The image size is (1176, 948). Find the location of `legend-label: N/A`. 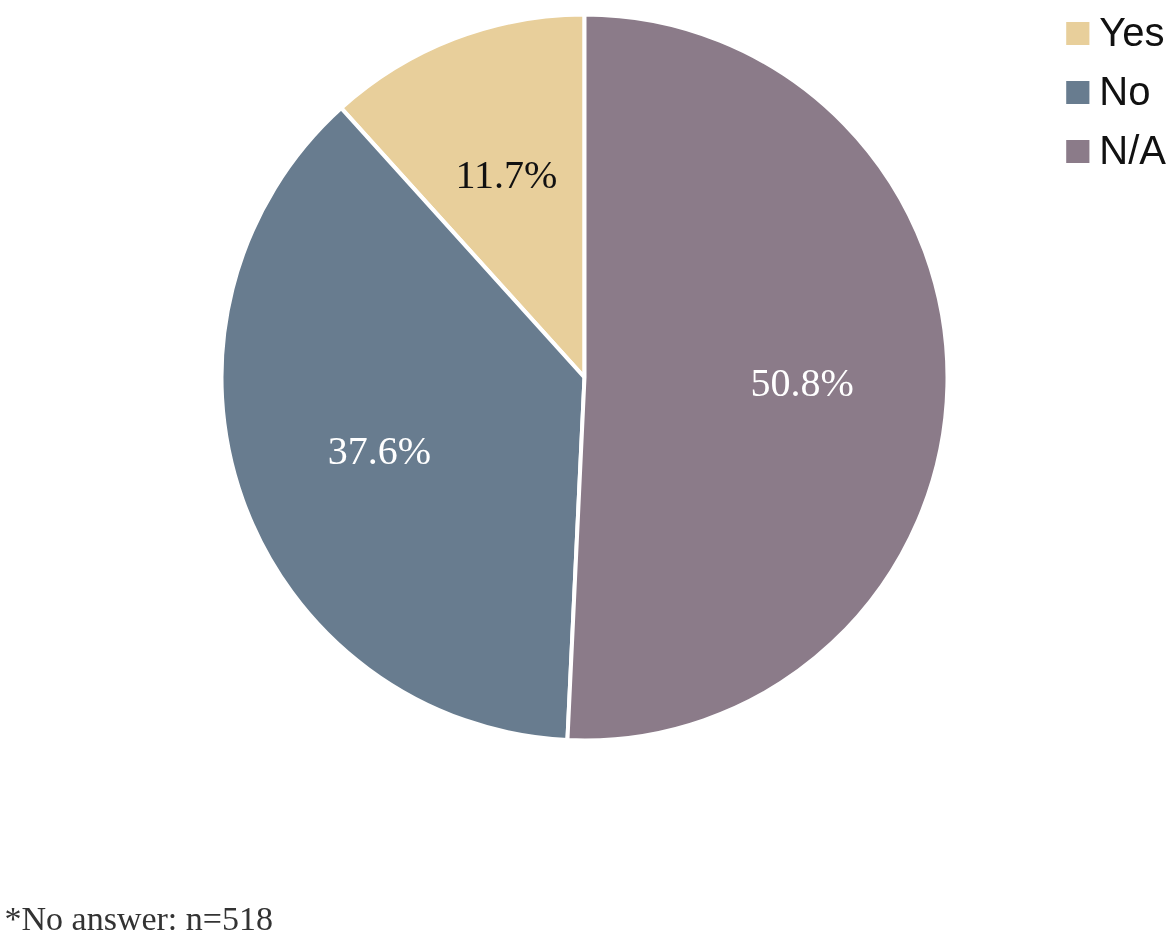

legend-label: N/A is located at coordinates (1132, 150).